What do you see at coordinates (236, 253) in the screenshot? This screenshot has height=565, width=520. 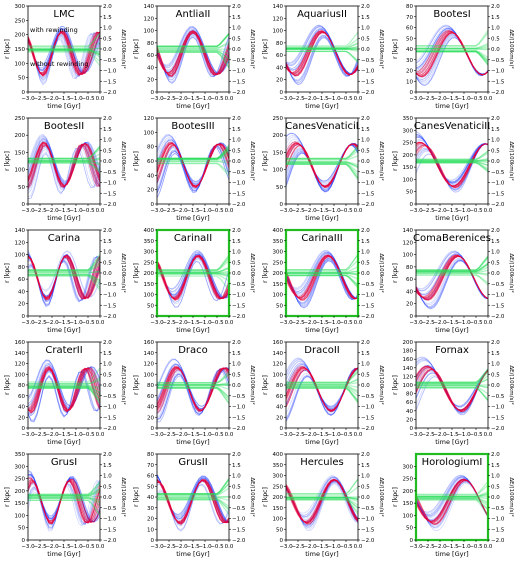 I see `right-tick-label: 1.0` at bounding box center [236, 253].